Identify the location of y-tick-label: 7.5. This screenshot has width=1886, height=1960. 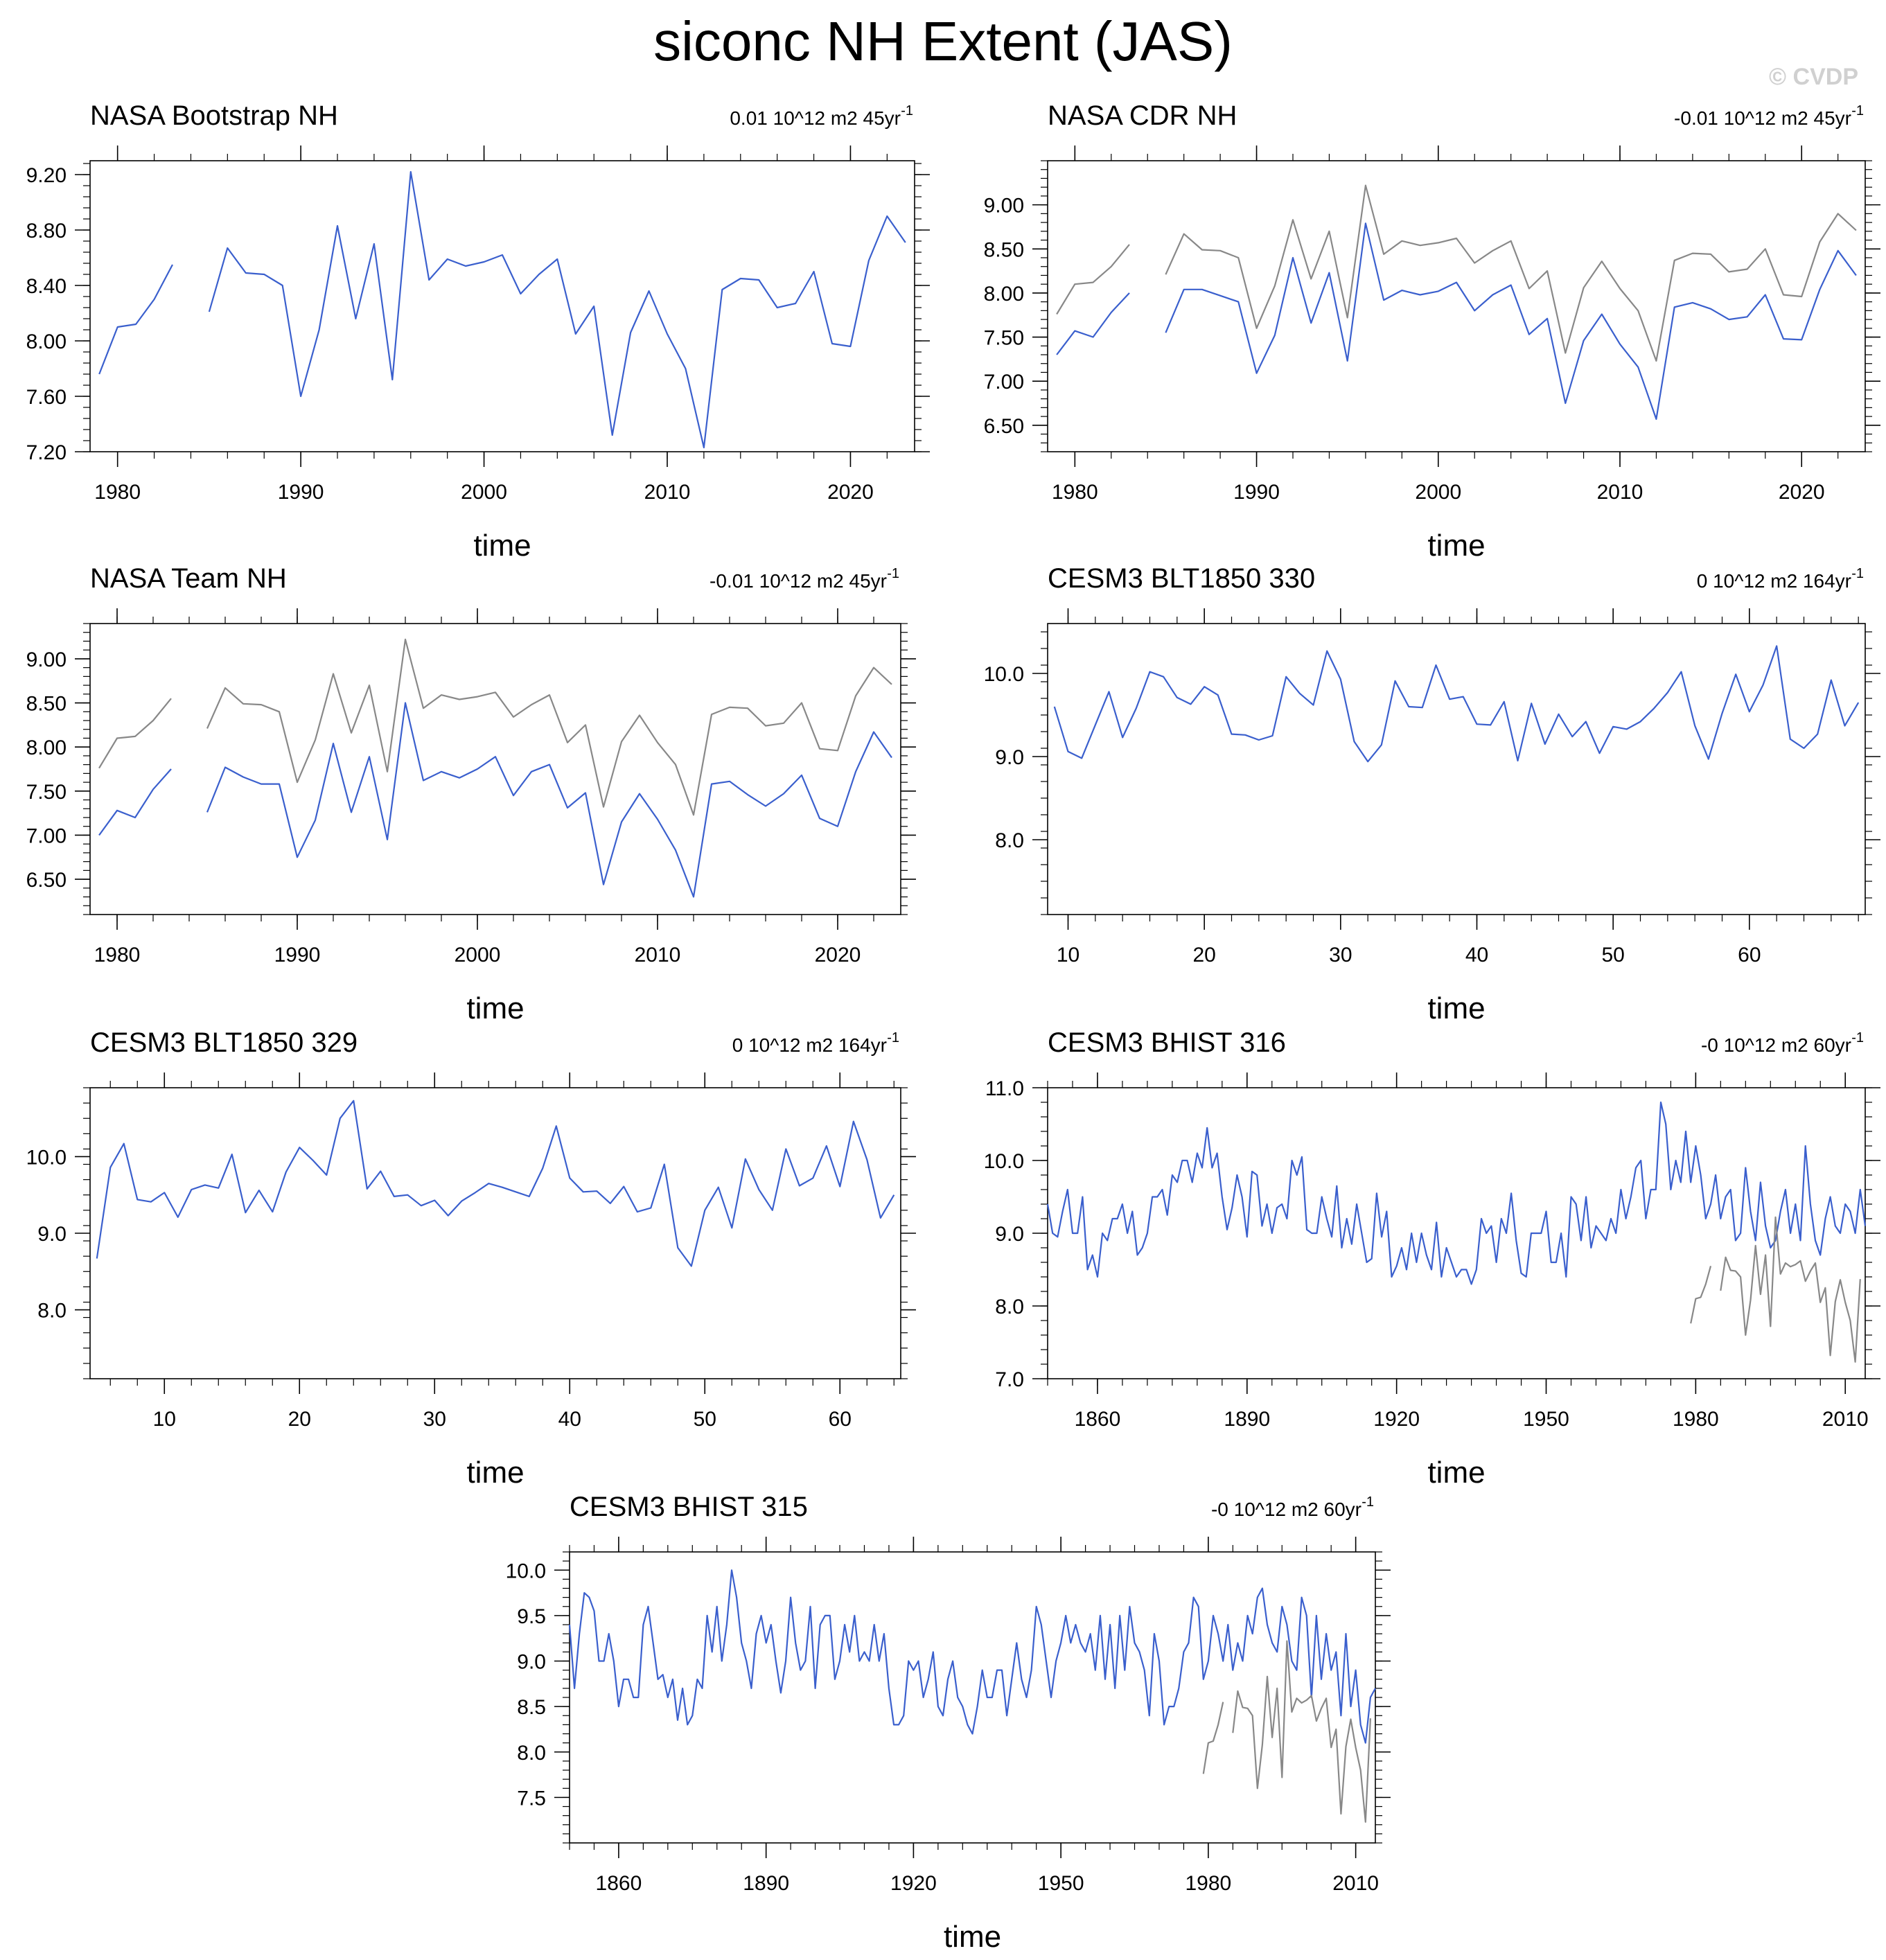
(531, 1799).